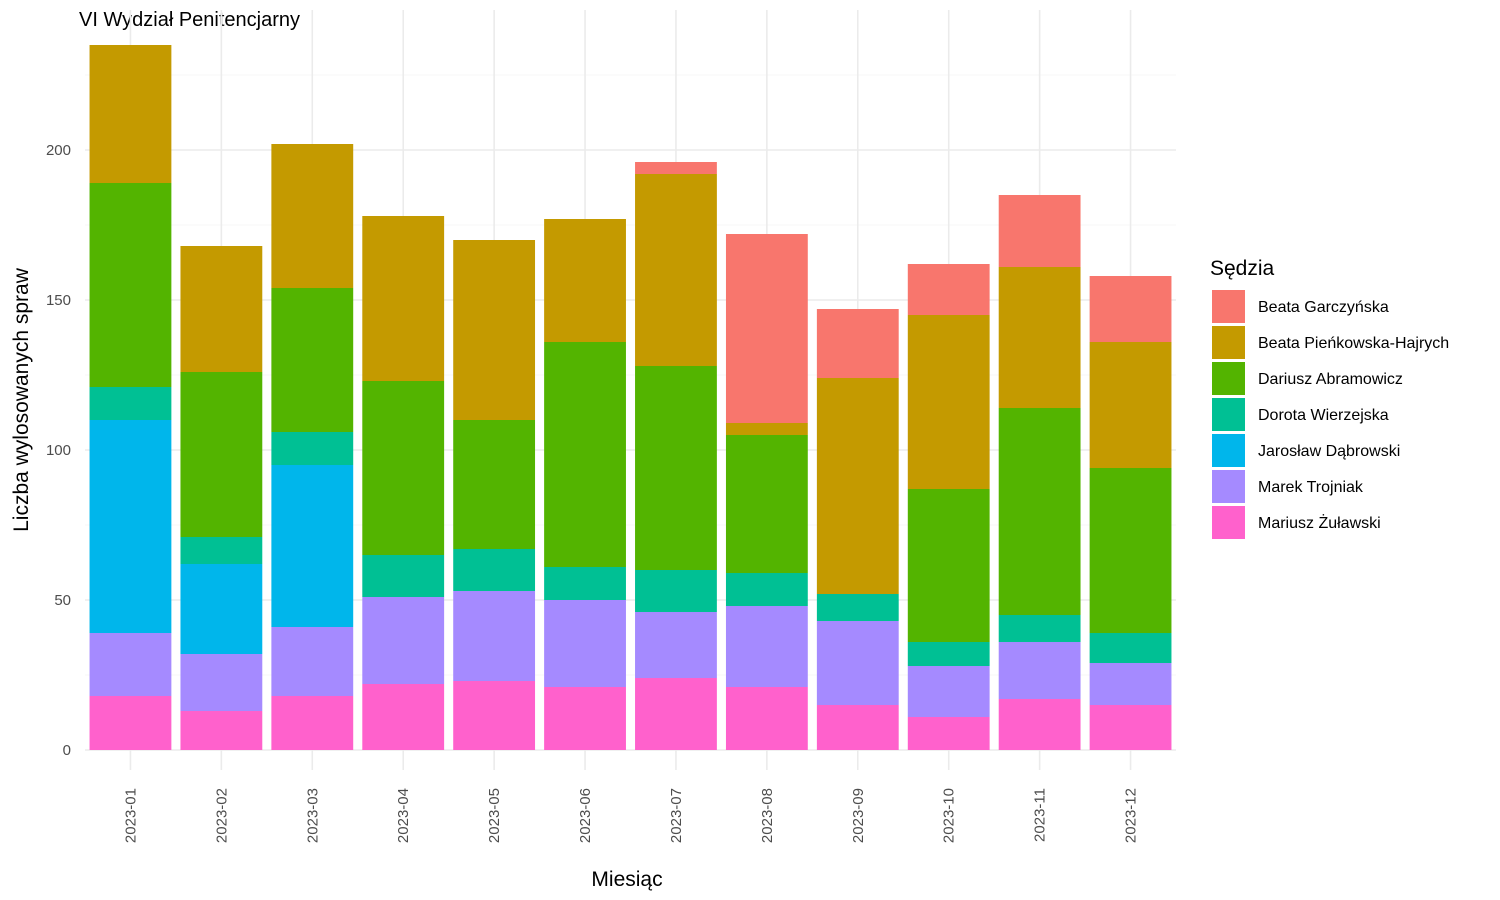 This screenshot has height=900, width=1500. Describe the element at coordinates (585, 815) in the screenshot. I see `x-tick-label: 2023-06` at that location.